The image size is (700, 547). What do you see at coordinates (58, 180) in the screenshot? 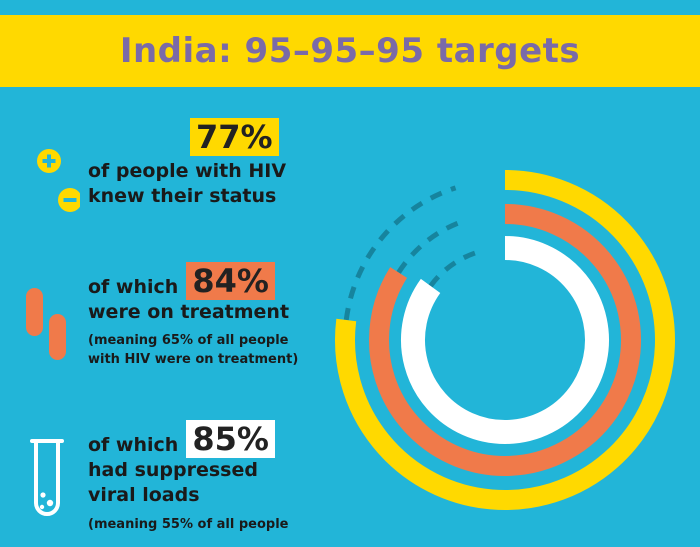
I see `plus-minus-icon` at bounding box center [58, 180].